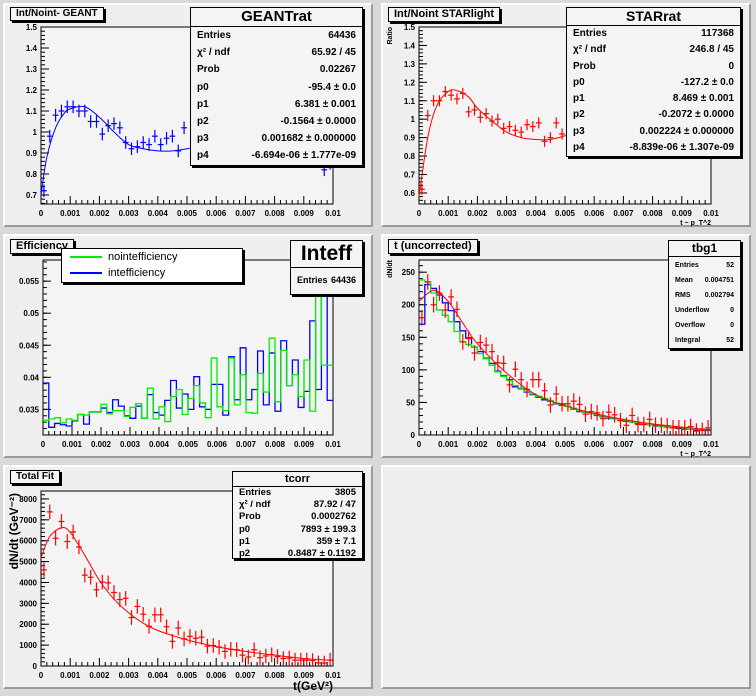 The image size is (756, 696). What do you see at coordinates (704, 265) in the screenshot?
I see `stats-row: Entries 52` at bounding box center [704, 265].